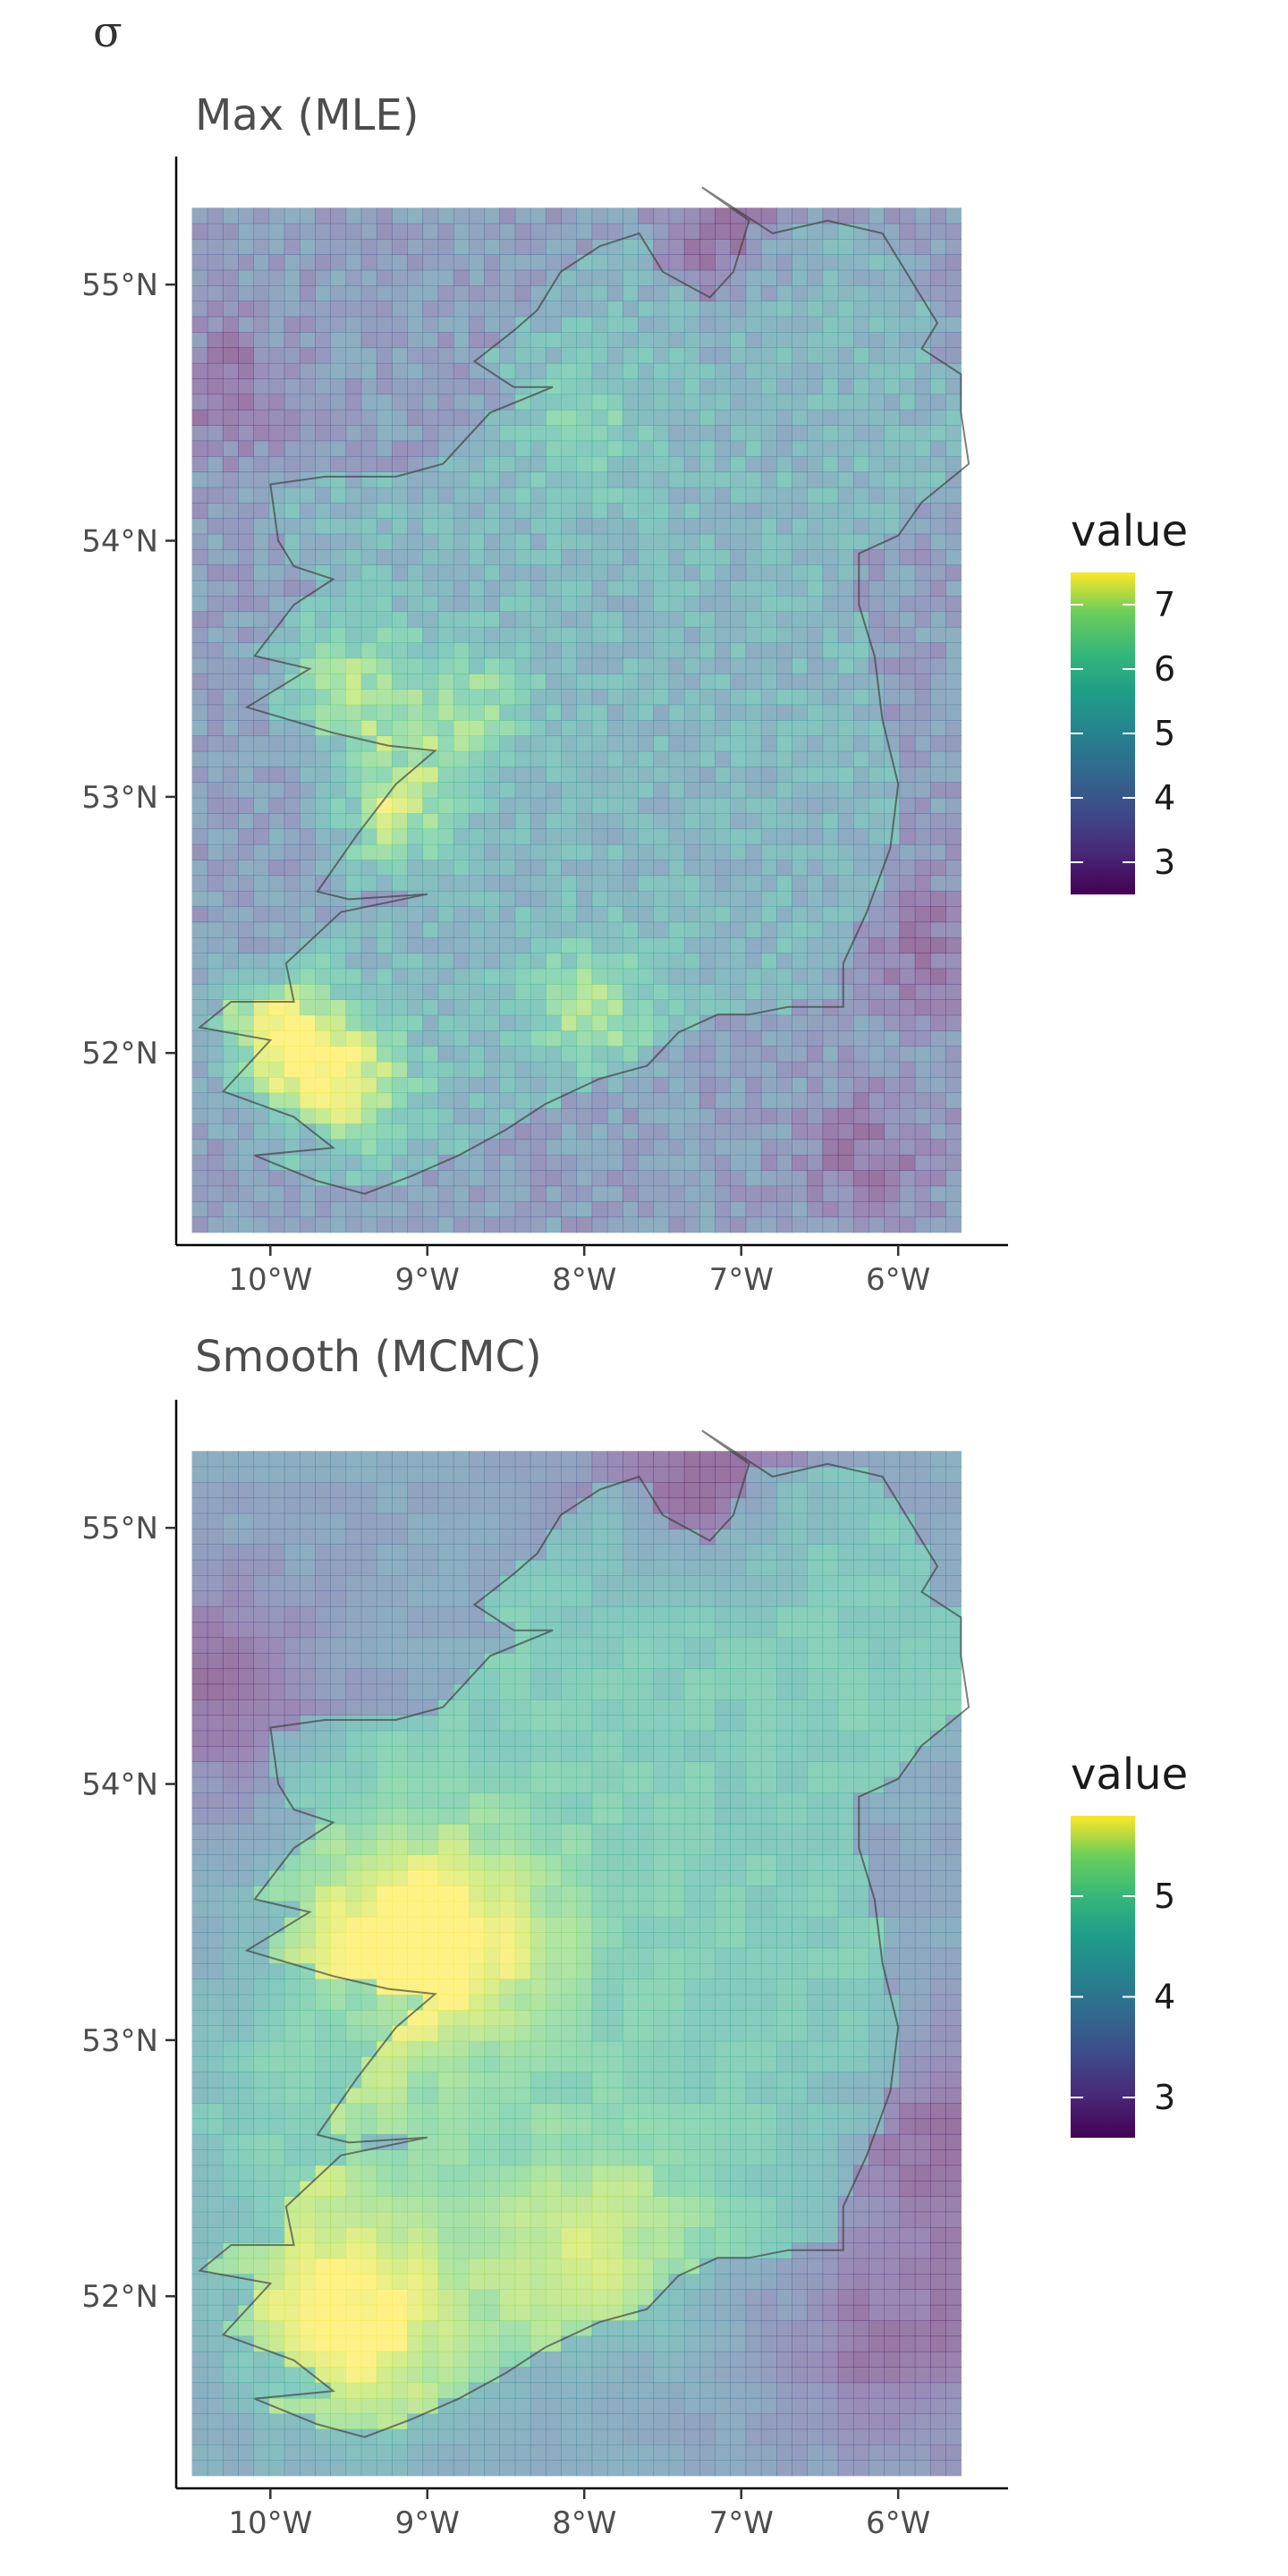 This screenshot has height=2576, width=1288. What do you see at coordinates (1164, 862) in the screenshot?
I see `colorbar-label: 3` at bounding box center [1164, 862].